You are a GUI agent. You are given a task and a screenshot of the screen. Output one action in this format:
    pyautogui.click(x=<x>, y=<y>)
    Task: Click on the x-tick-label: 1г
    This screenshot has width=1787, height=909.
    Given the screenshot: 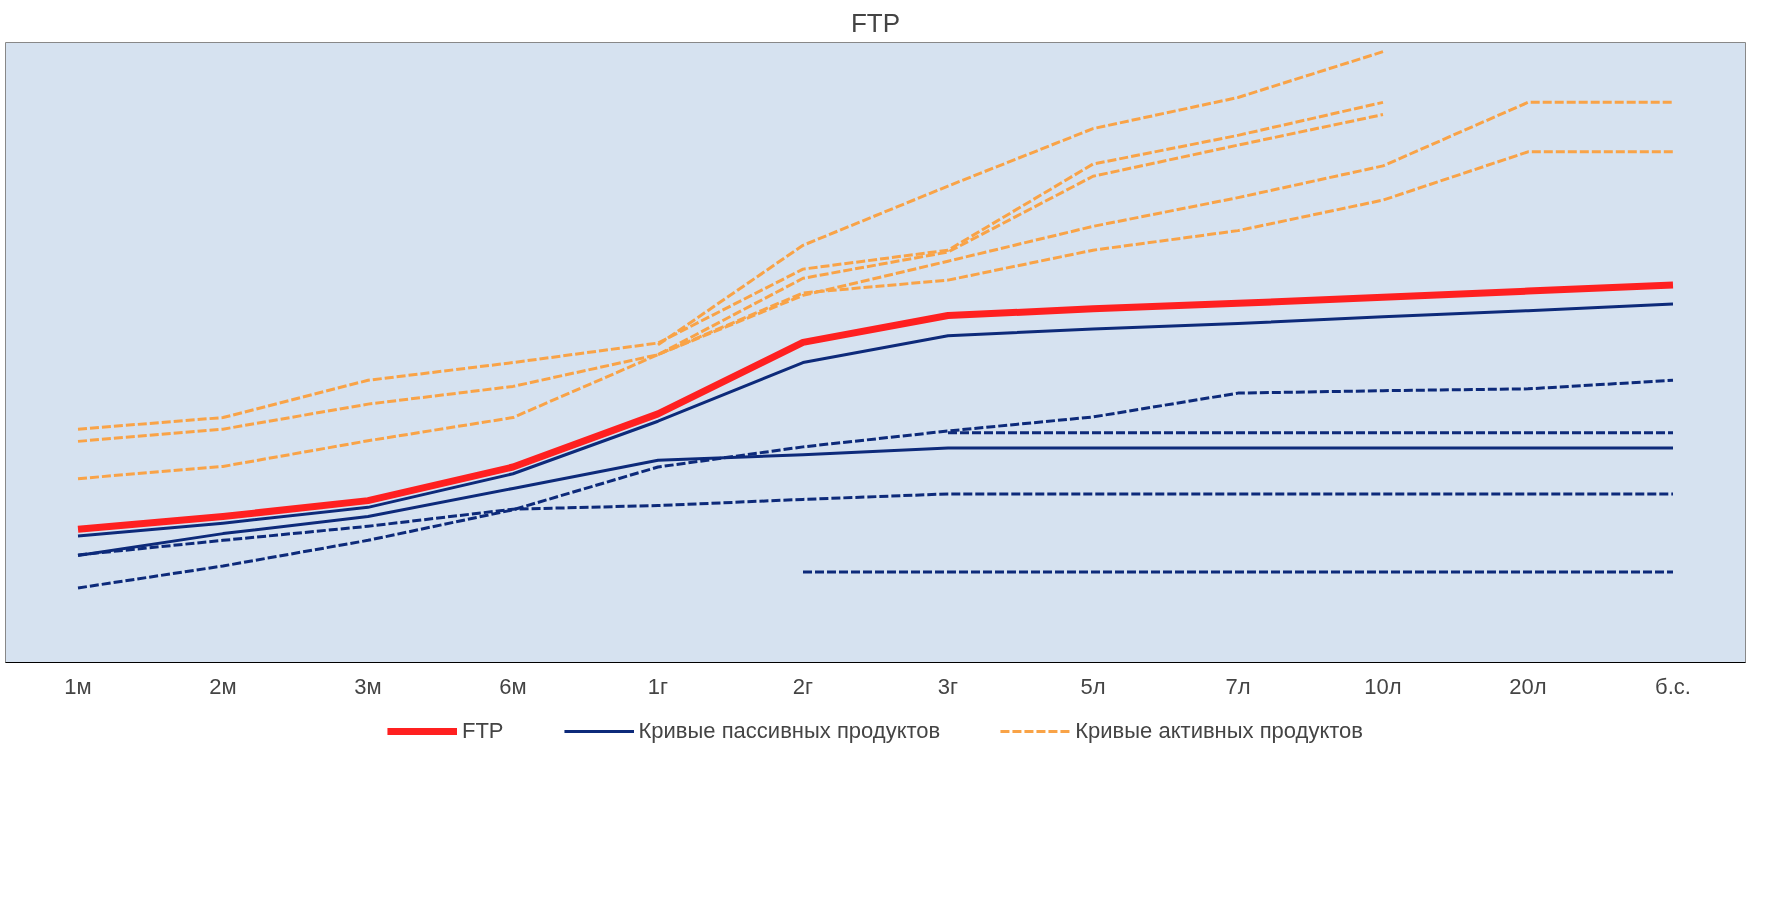 What is the action you would take?
    pyautogui.click(x=658, y=686)
    